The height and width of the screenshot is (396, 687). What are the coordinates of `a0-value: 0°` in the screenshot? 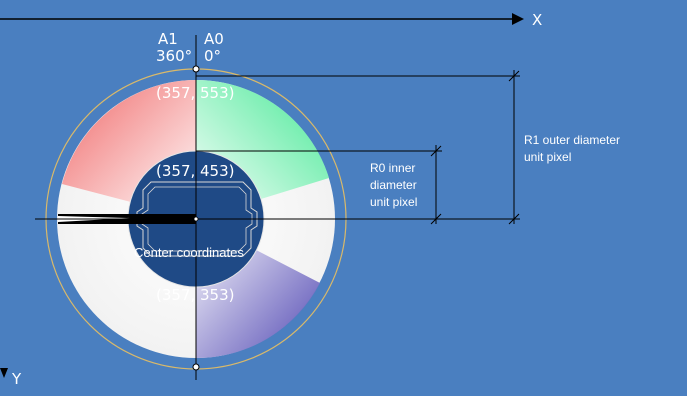 It's located at (212, 56).